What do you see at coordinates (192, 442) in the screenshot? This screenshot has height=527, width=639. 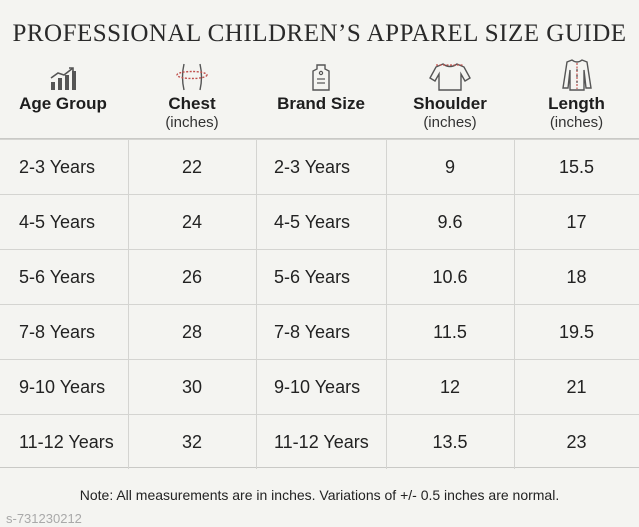 I see `chest-cell: 32` at bounding box center [192, 442].